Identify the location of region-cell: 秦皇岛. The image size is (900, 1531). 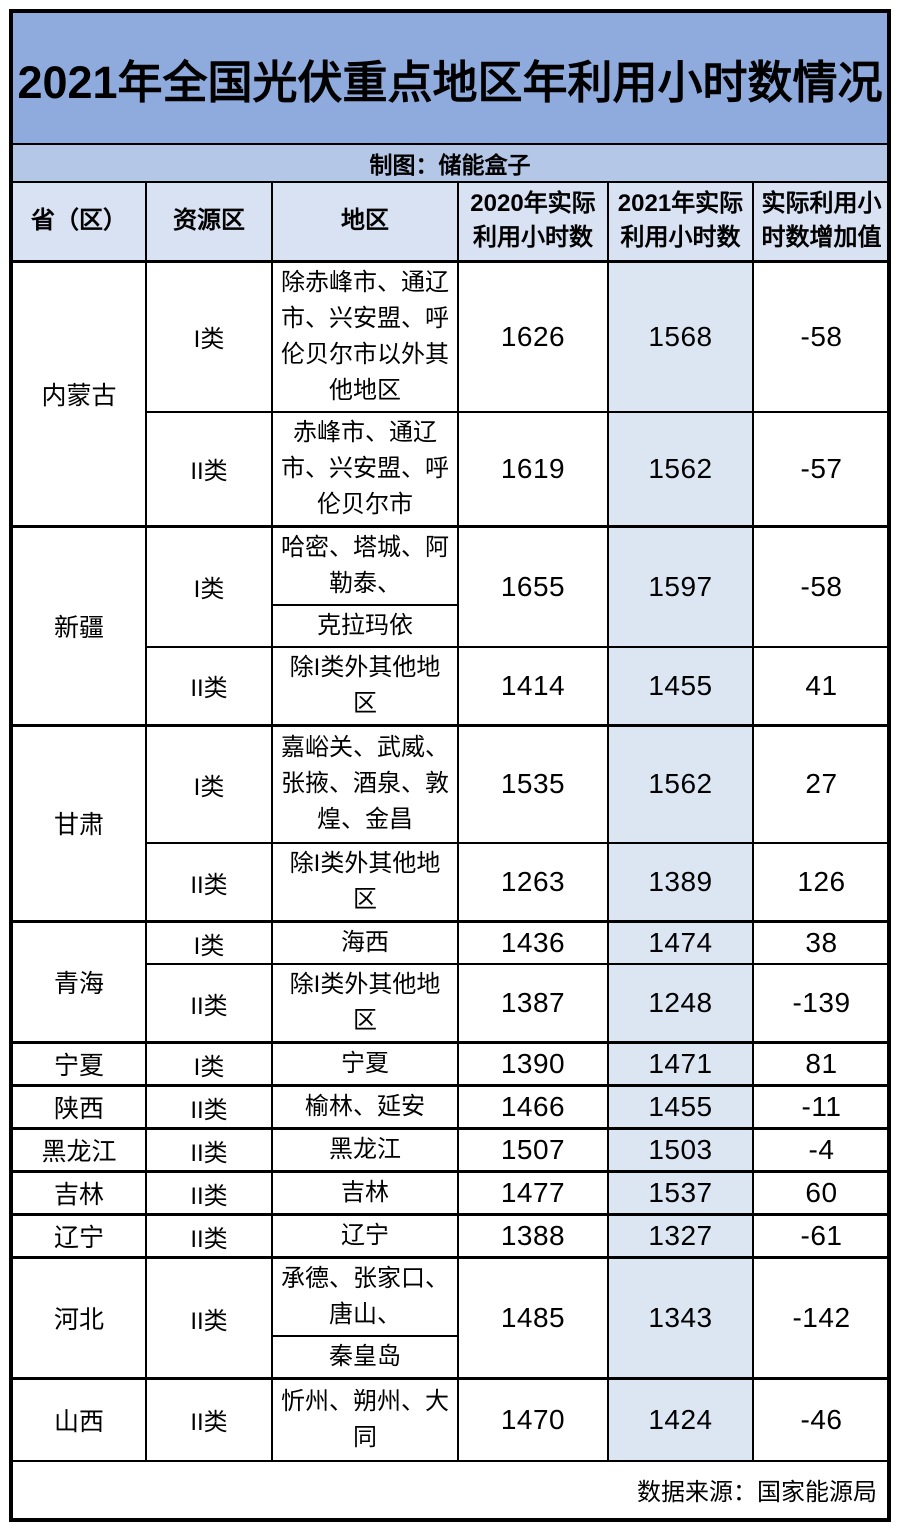
(365, 1357).